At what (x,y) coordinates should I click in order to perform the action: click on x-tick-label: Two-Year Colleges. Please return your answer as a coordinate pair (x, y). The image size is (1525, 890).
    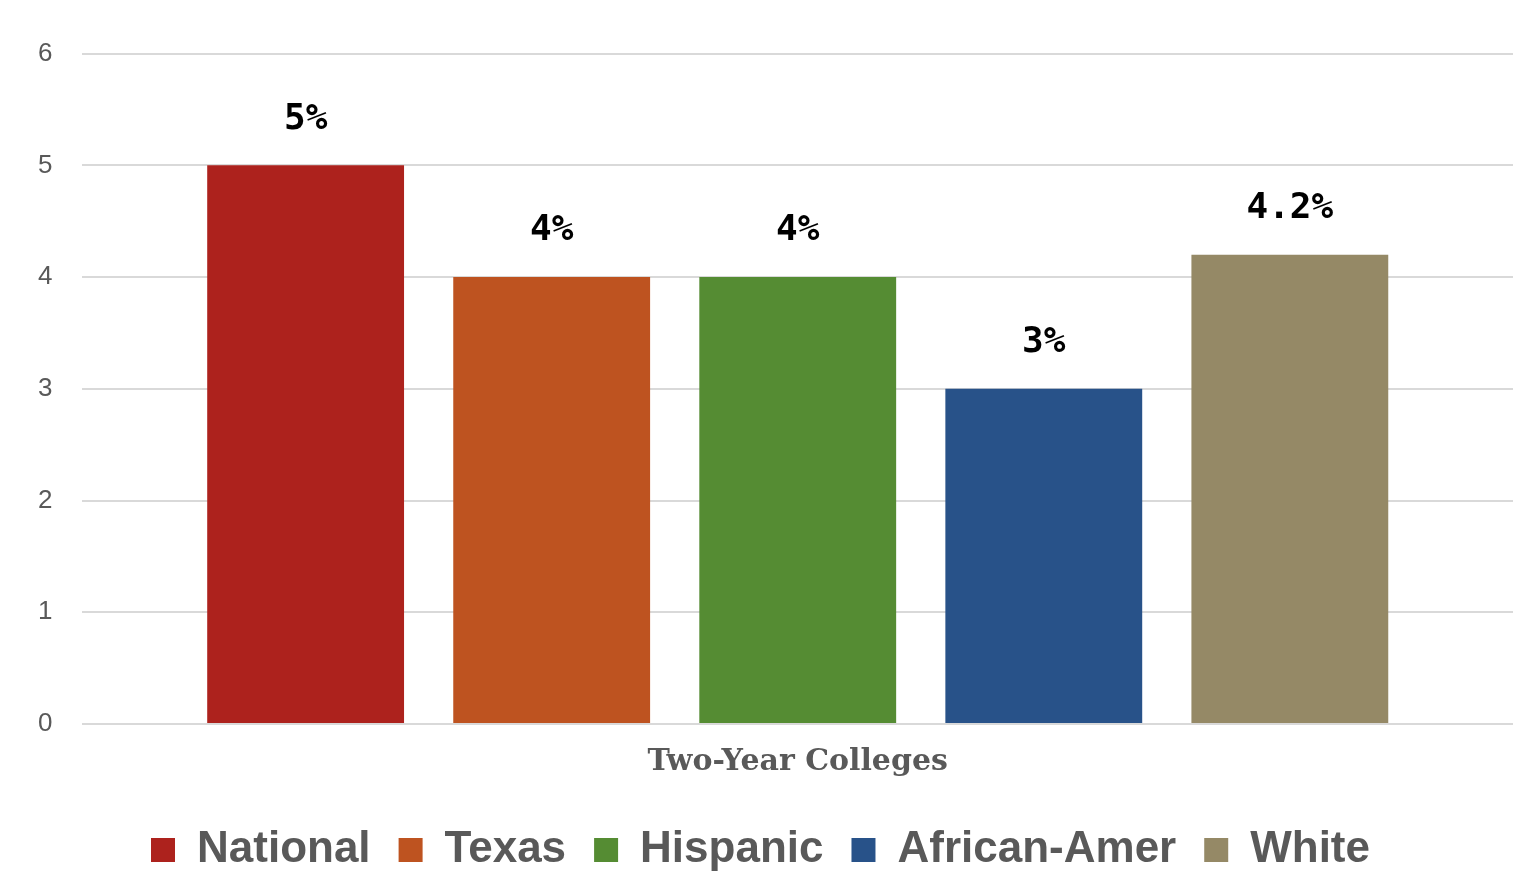
    Looking at the image, I should click on (797, 759).